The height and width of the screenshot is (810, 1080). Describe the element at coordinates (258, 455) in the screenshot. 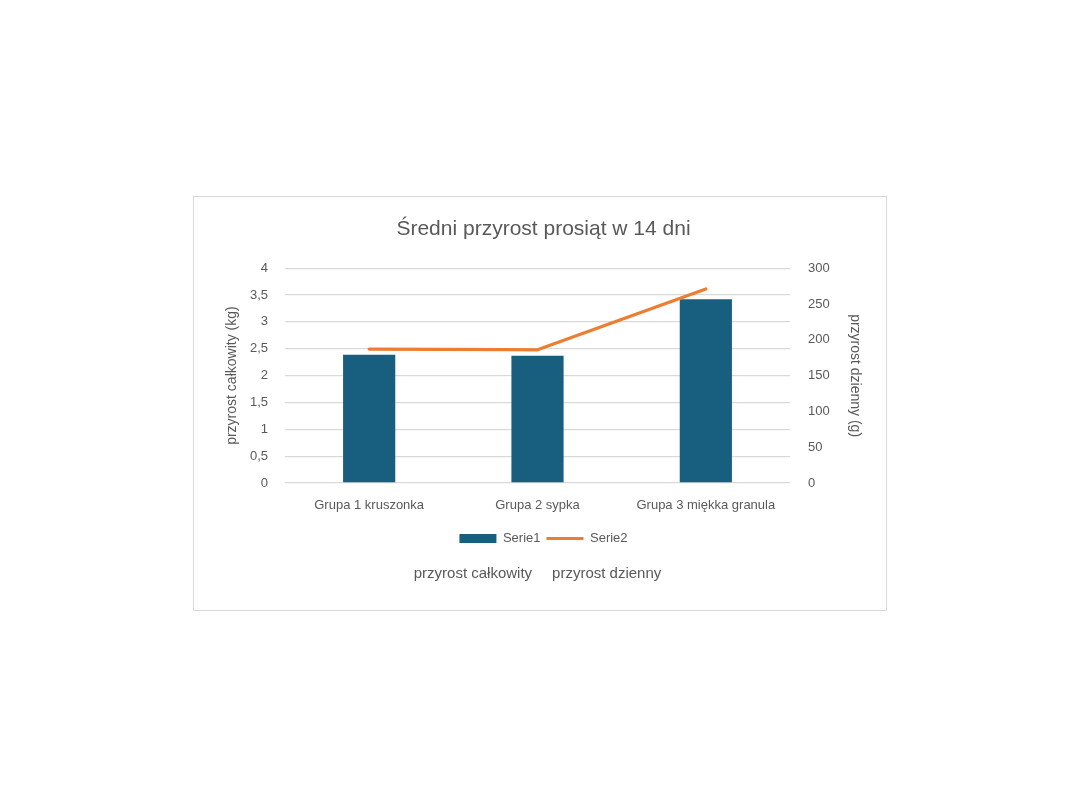

I see `y-tick-label: 0,5` at that location.